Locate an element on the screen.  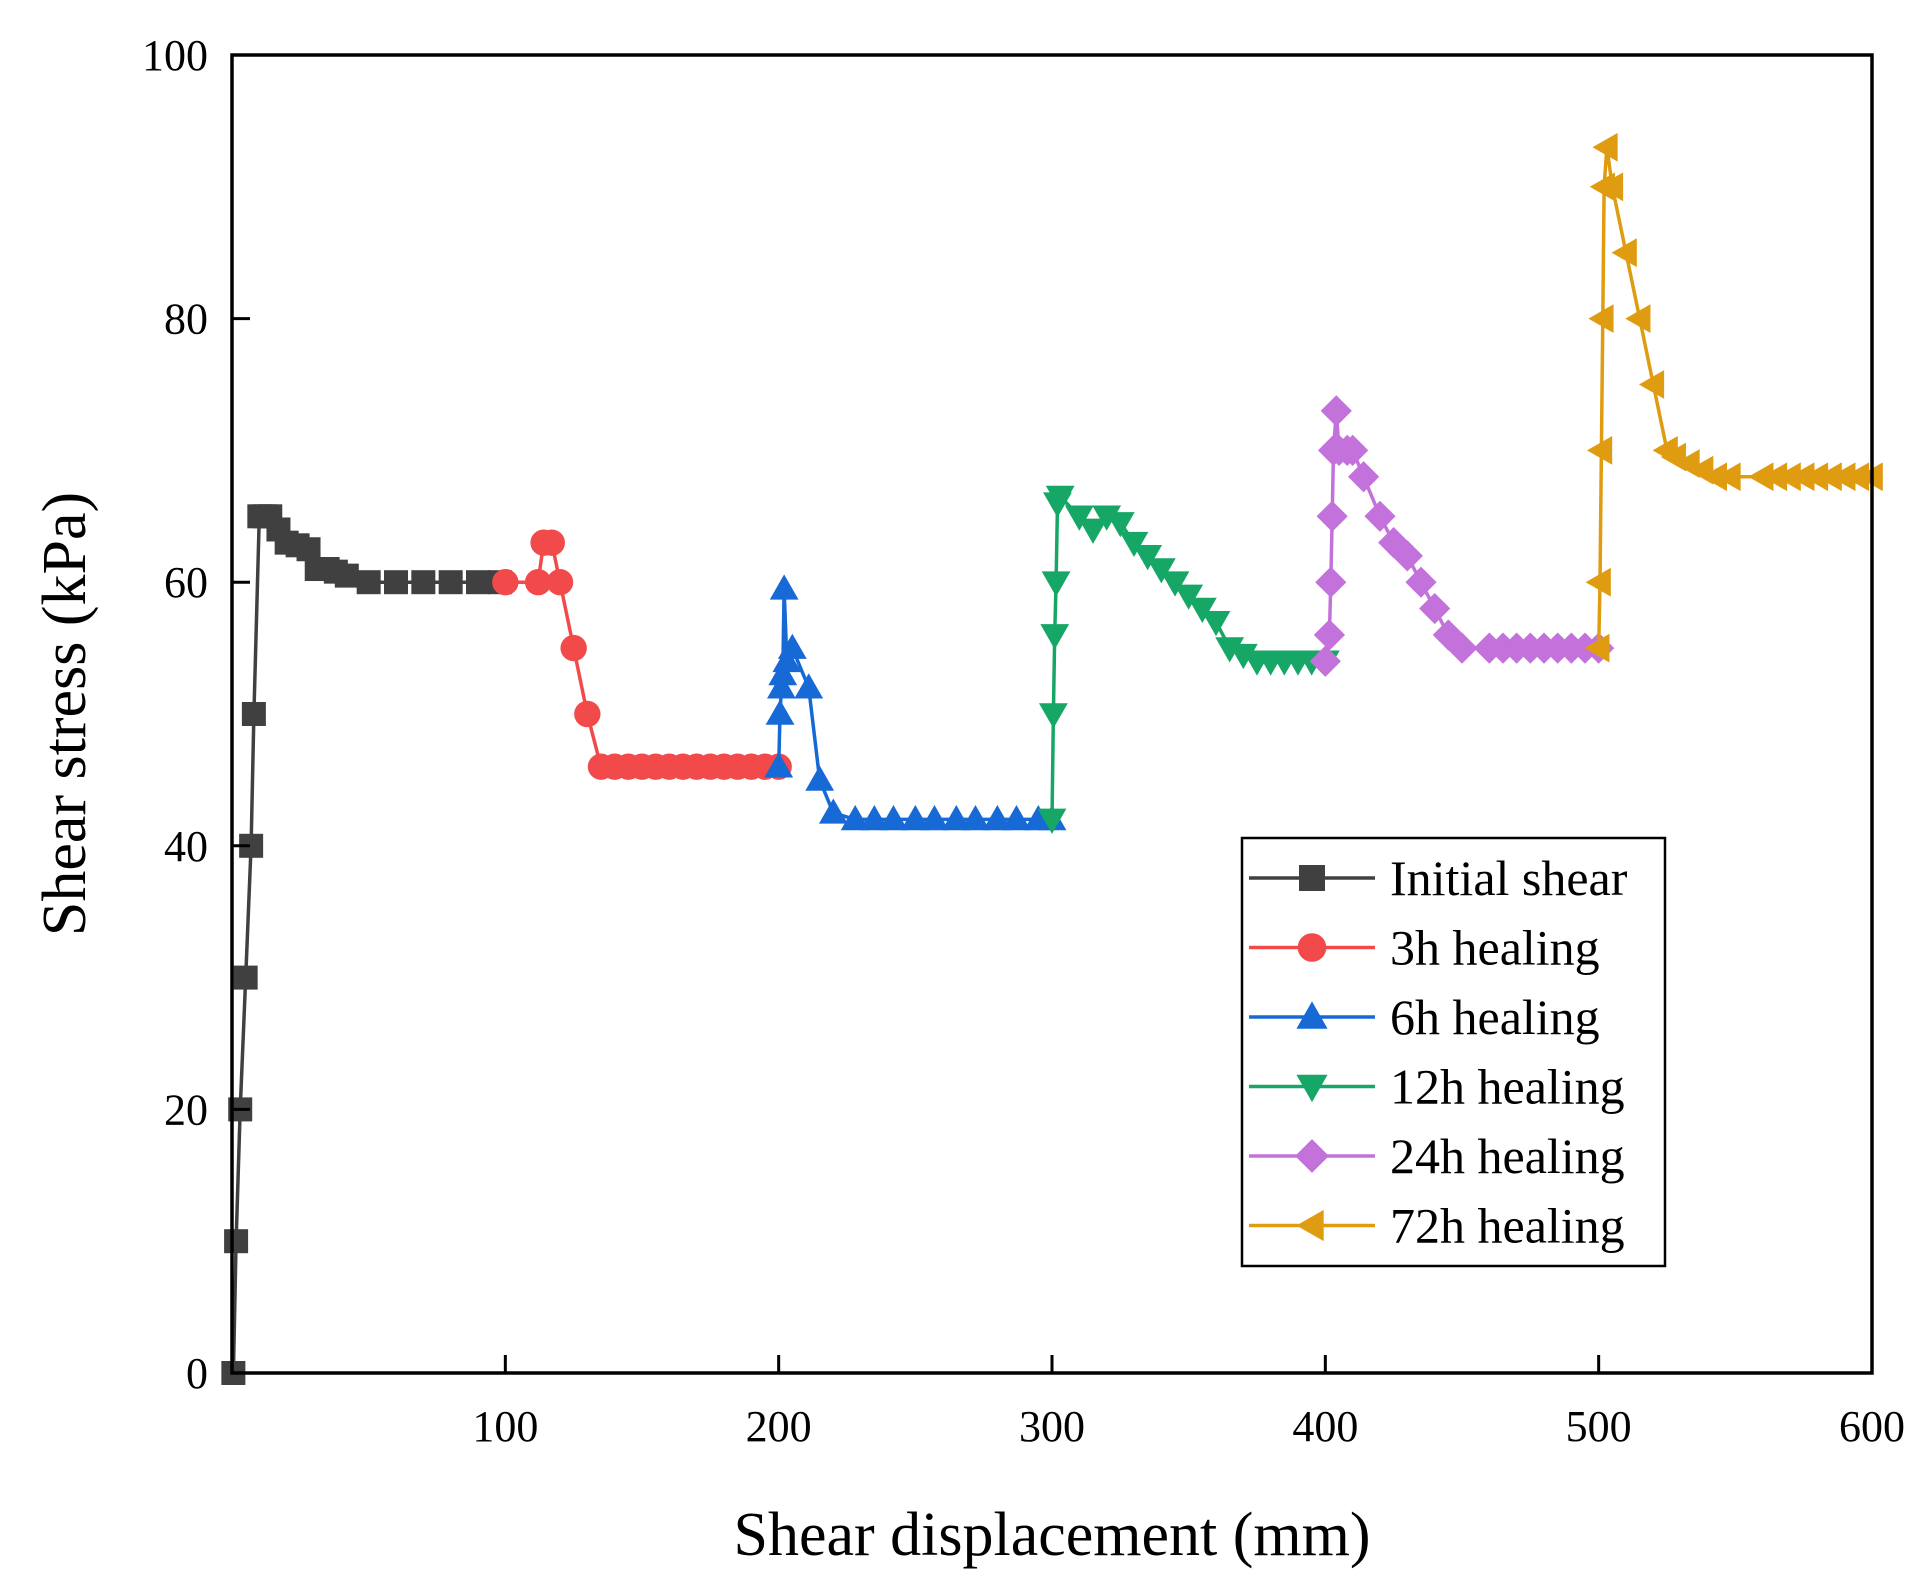
legend-label-0: Initial shear is located at coordinates (1509, 878).